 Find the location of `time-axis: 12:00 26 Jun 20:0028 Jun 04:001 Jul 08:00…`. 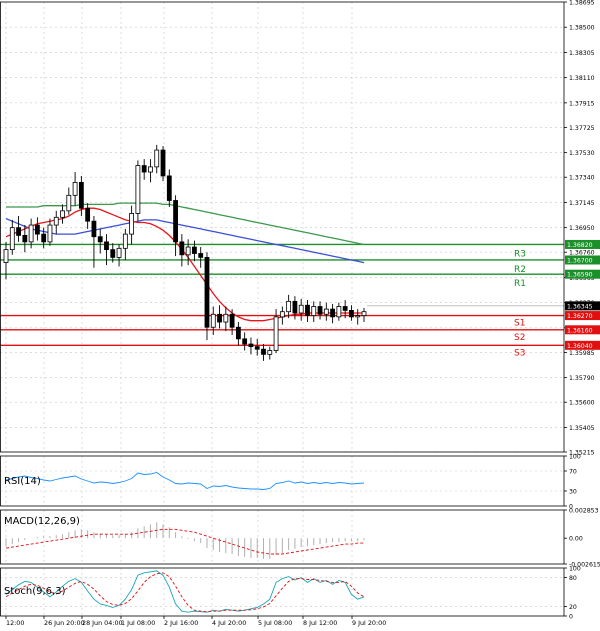

time-axis: 12:00 26 Jun 20:0028 Jun 04:001 Jul 08:00… is located at coordinates (195, 621).